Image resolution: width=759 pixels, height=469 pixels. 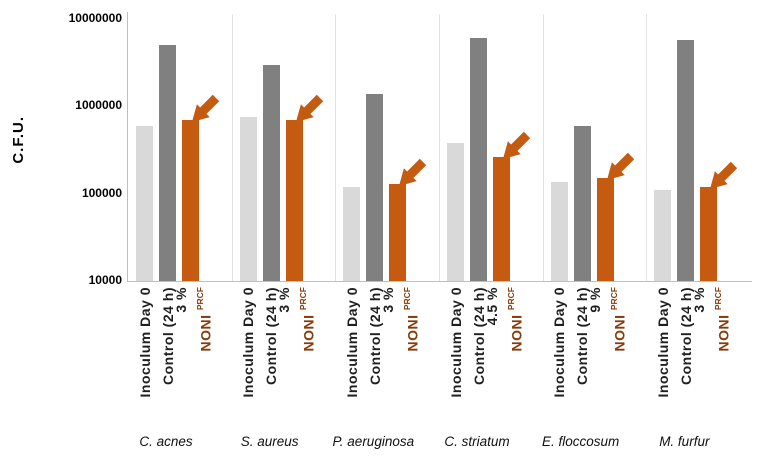 What do you see at coordinates (95, 18) in the screenshot?
I see `y-tick-label: 10000000` at bounding box center [95, 18].